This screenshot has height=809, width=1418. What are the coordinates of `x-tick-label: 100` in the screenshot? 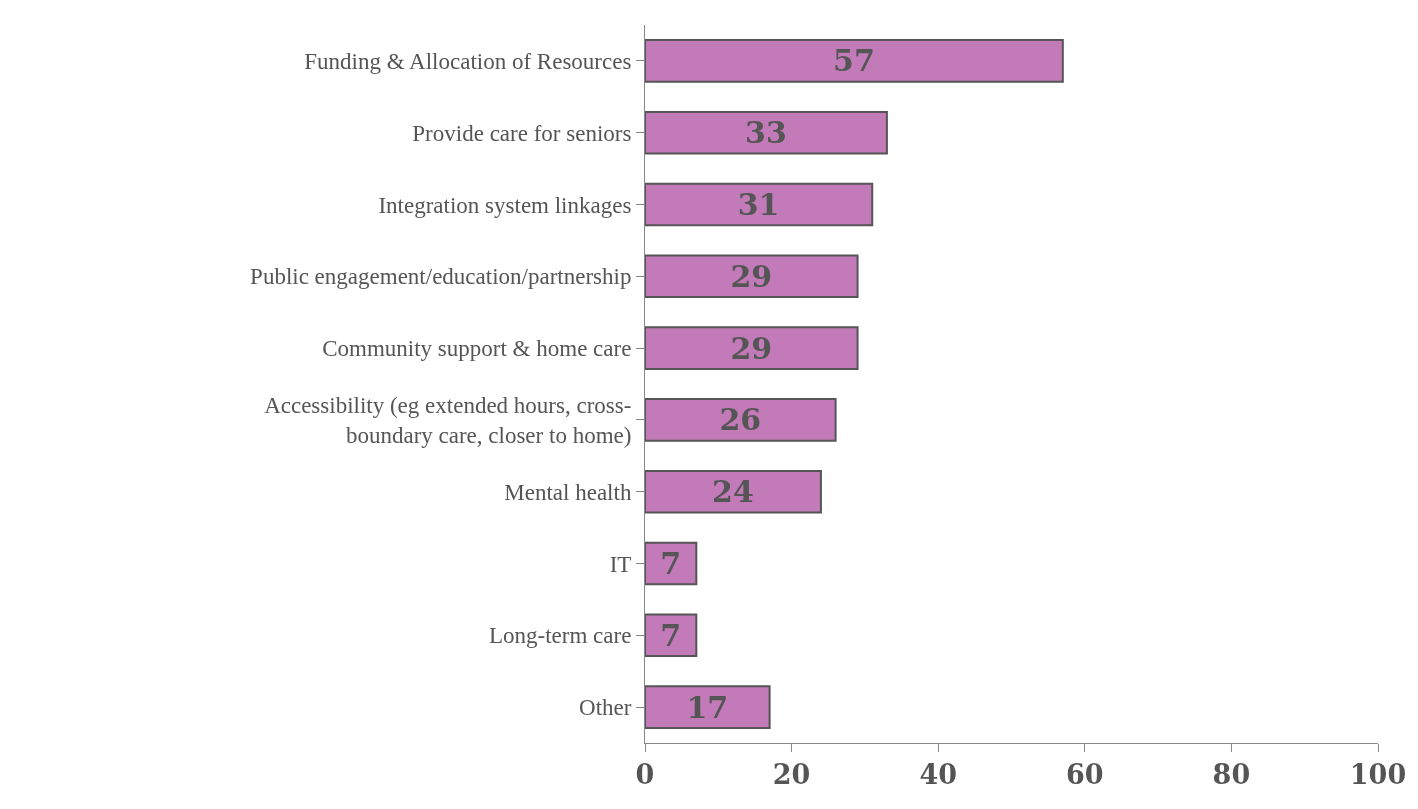 It's located at (1378, 775).